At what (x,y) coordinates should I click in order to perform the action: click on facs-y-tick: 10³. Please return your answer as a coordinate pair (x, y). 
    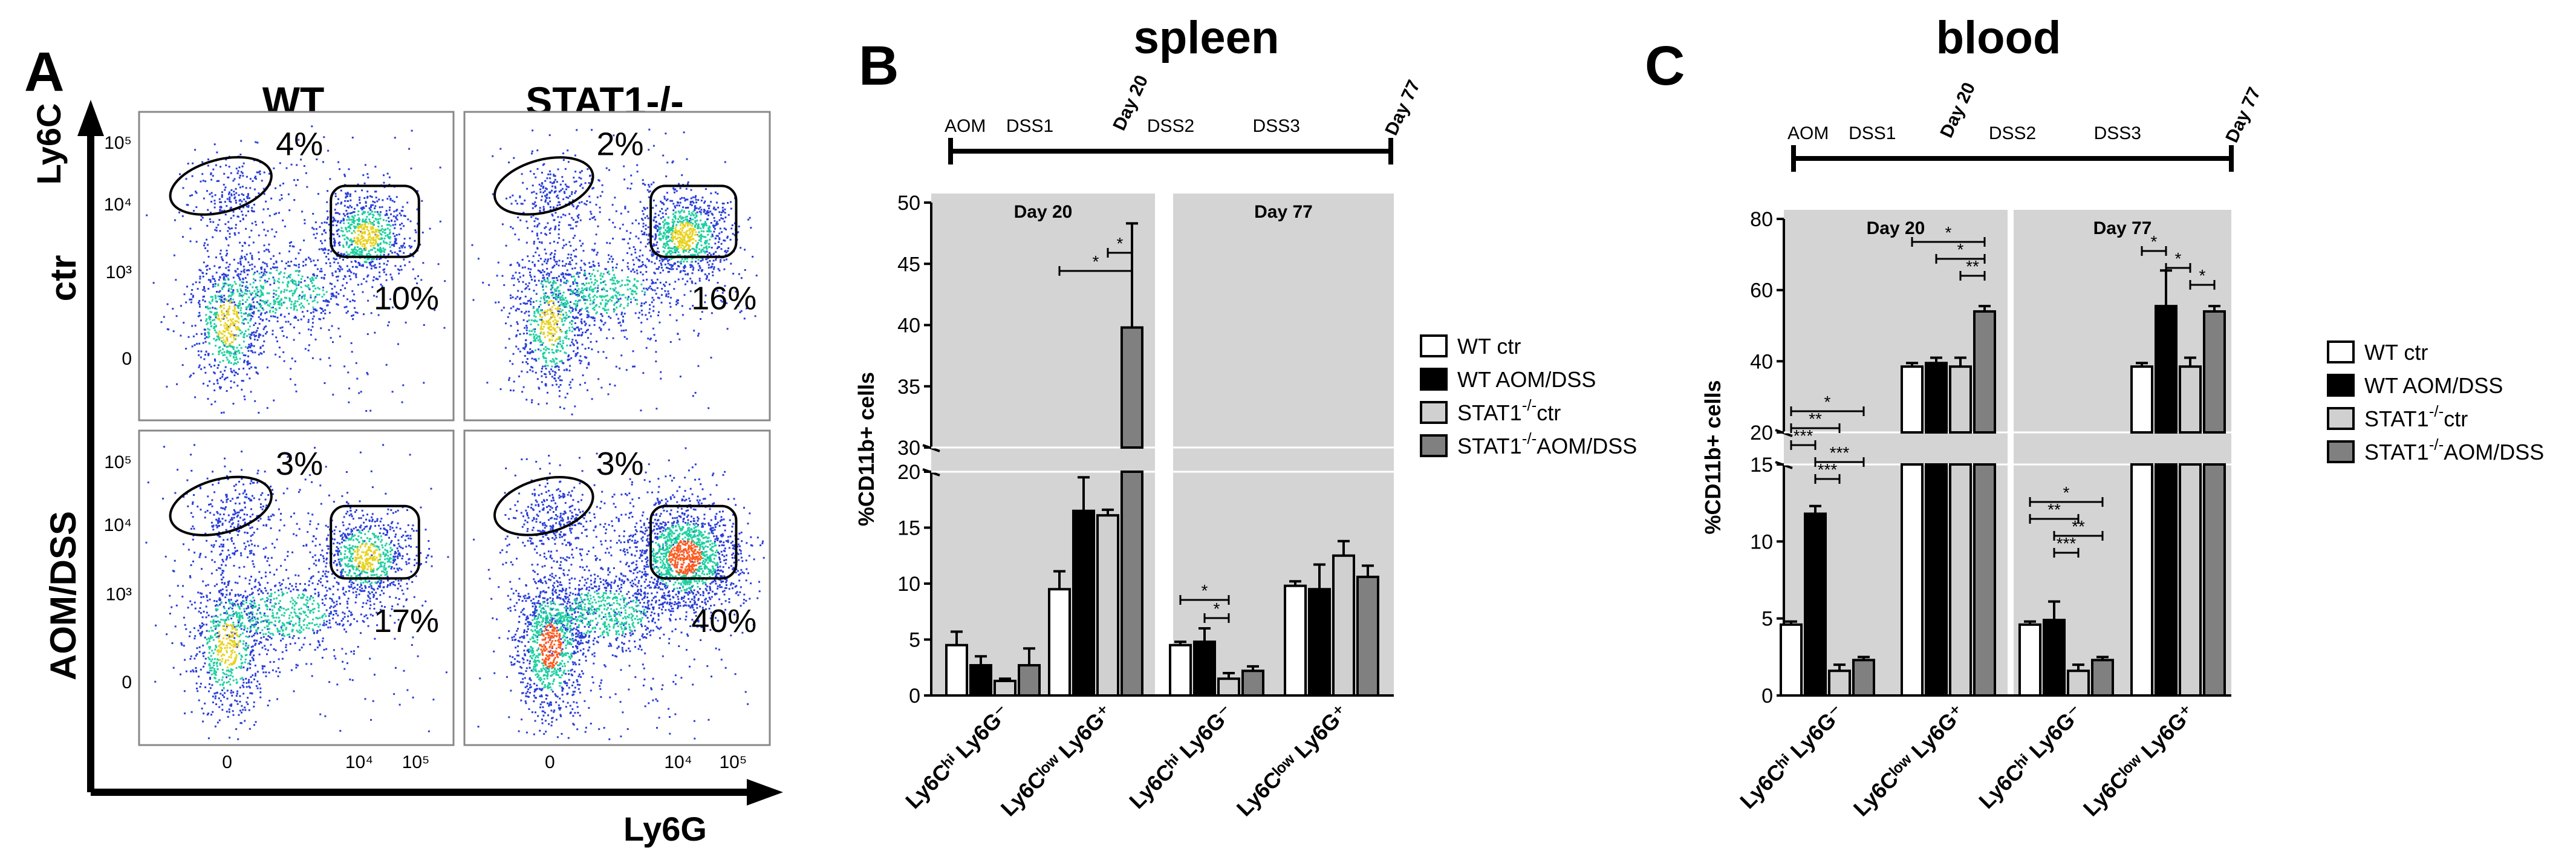
    Looking at the image, I should click on (119, 272).